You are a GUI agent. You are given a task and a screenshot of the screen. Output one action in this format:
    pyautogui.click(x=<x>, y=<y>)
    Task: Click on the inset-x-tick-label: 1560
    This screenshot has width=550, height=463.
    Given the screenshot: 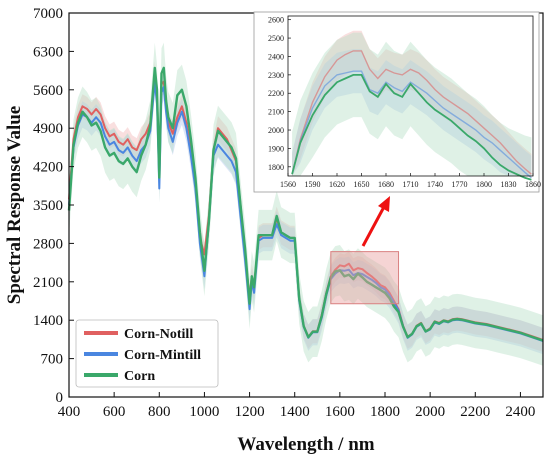 What is the action you would take?
    pyautogui.click(x=288, y=184)
    